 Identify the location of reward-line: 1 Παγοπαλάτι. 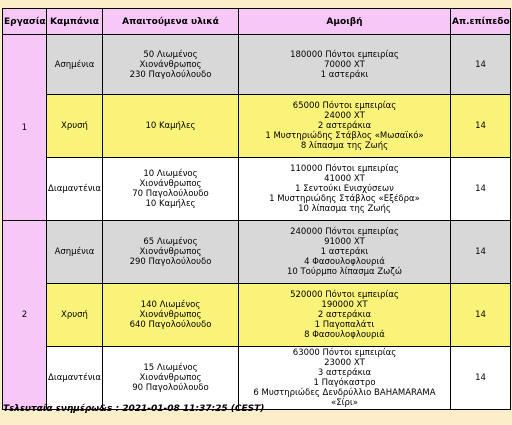
(344, 325).